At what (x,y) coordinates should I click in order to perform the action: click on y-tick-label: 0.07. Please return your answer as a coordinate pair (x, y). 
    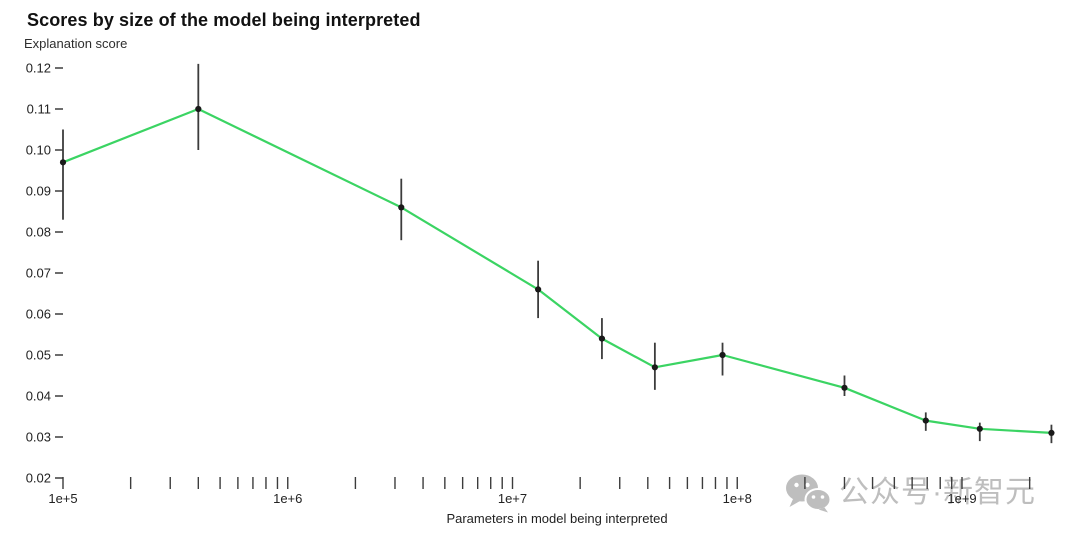
    Looking at the image, I should click on (38, 273).